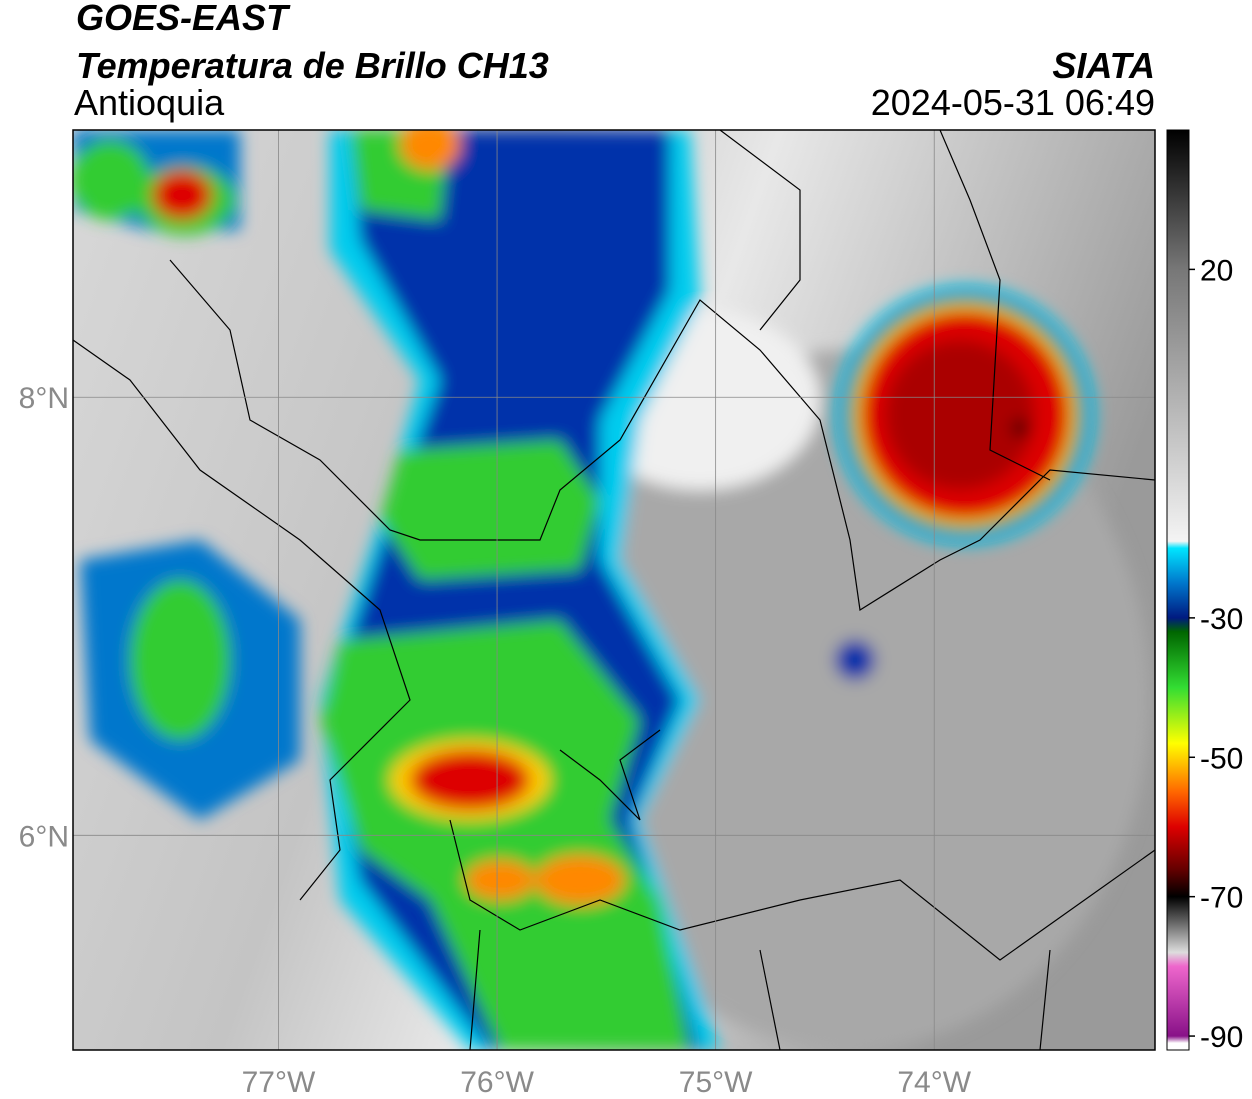 The width and height of the screenshot is (1252, 1099). I want to click on colorbar-tick-label: -90, so click(1221, 1037).